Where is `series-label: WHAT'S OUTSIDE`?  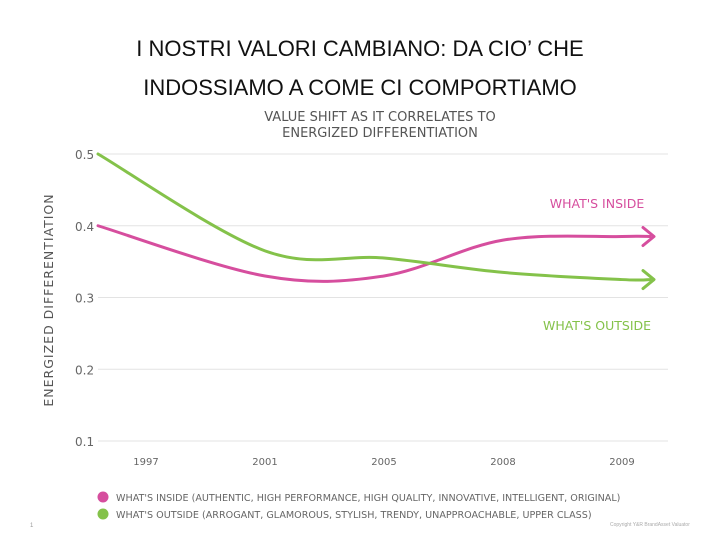
series-label: WHAT'S OUTSIDE is located at coordinates (597, 325).